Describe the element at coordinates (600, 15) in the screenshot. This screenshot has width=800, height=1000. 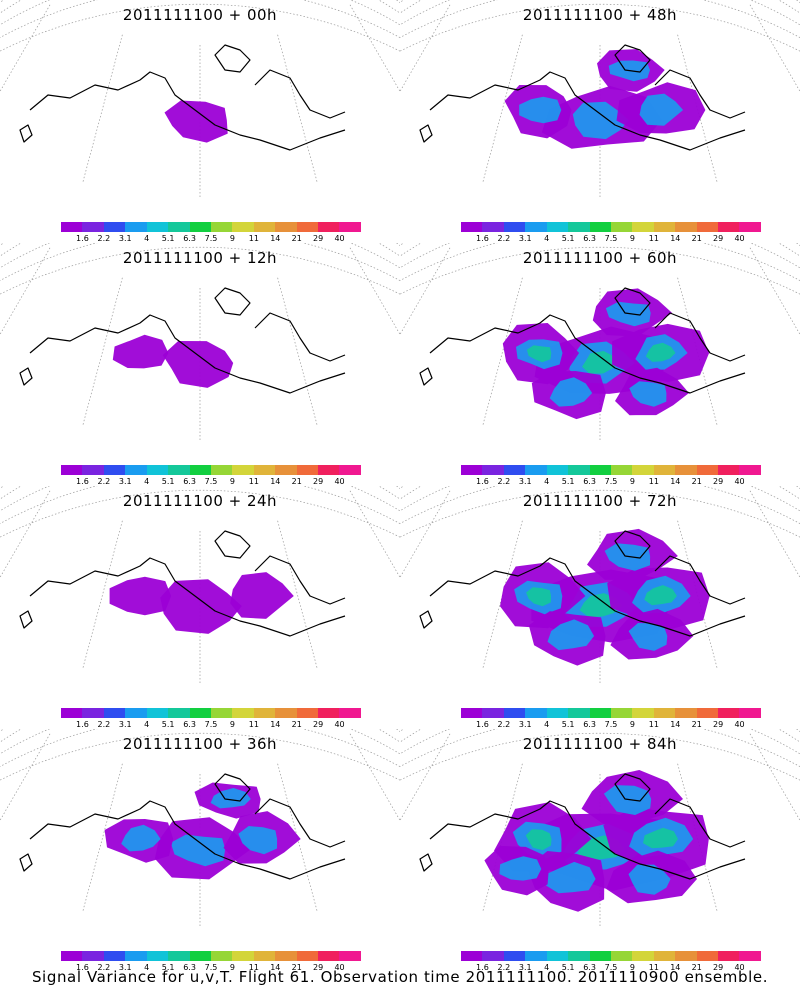
I see `panel-title: 2011111100 + 48h` at that location.